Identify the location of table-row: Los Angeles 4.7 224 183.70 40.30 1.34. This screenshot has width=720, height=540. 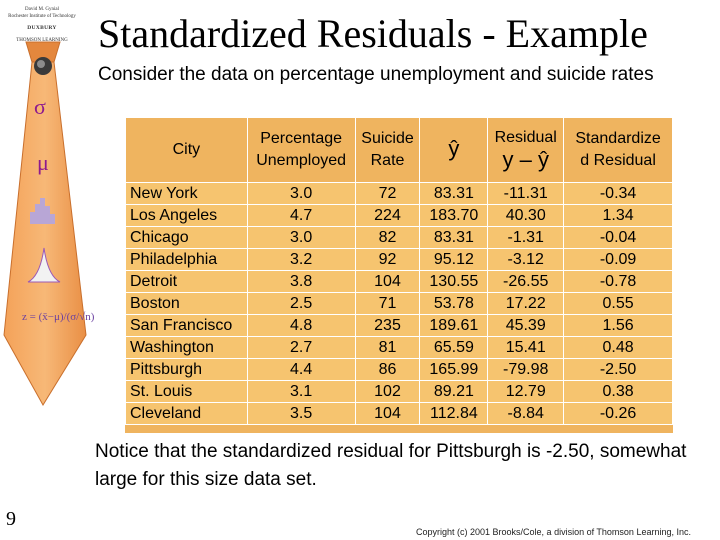
(399, 215).